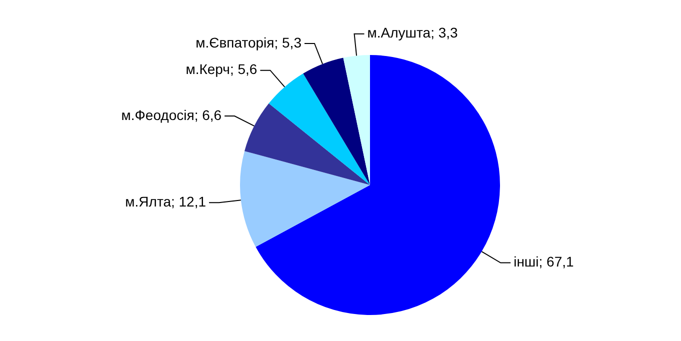  What do you see at coordinates (412, 32) in the screenshot?
I see `slice-label: м.Алушта; 3,3` at bounding box center [412, 32].